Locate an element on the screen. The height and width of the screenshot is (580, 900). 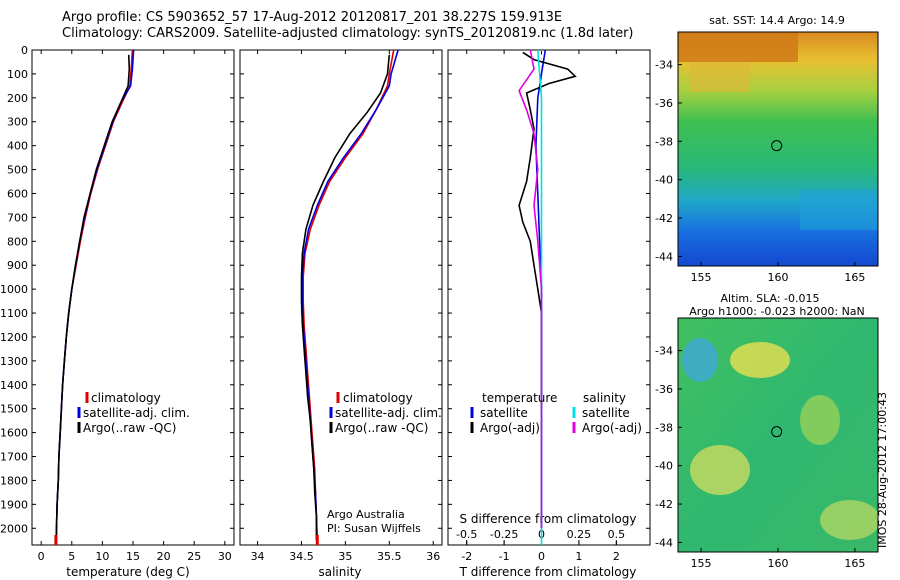
temperature-xlabel: temperature (deg C) is located at coordinates (127, 572).